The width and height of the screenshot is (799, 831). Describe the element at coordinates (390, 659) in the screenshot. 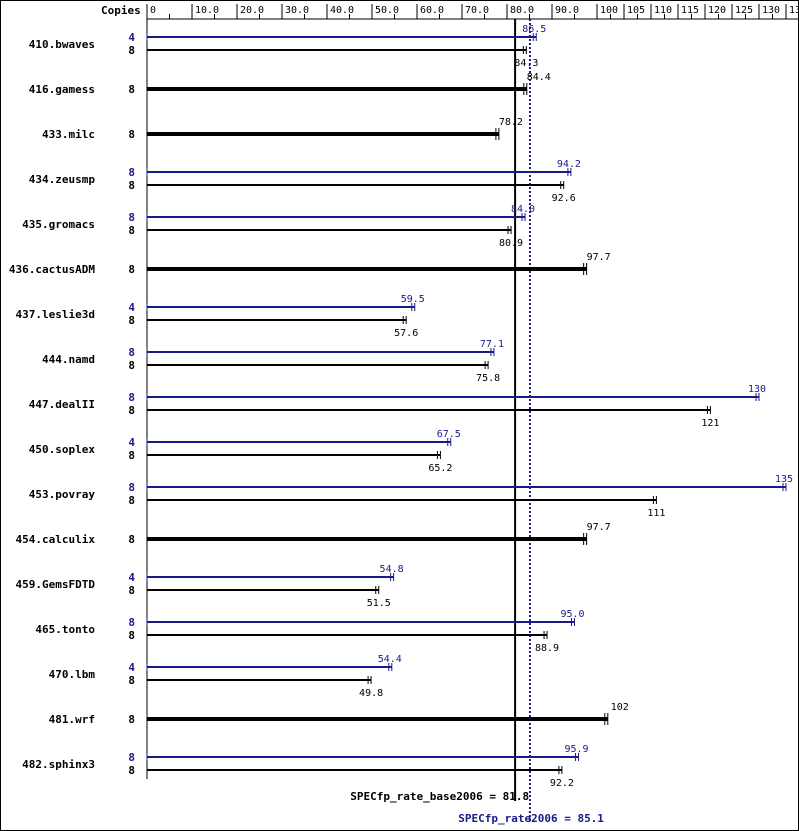

I see `peak-value-label: 54.4` at that location.